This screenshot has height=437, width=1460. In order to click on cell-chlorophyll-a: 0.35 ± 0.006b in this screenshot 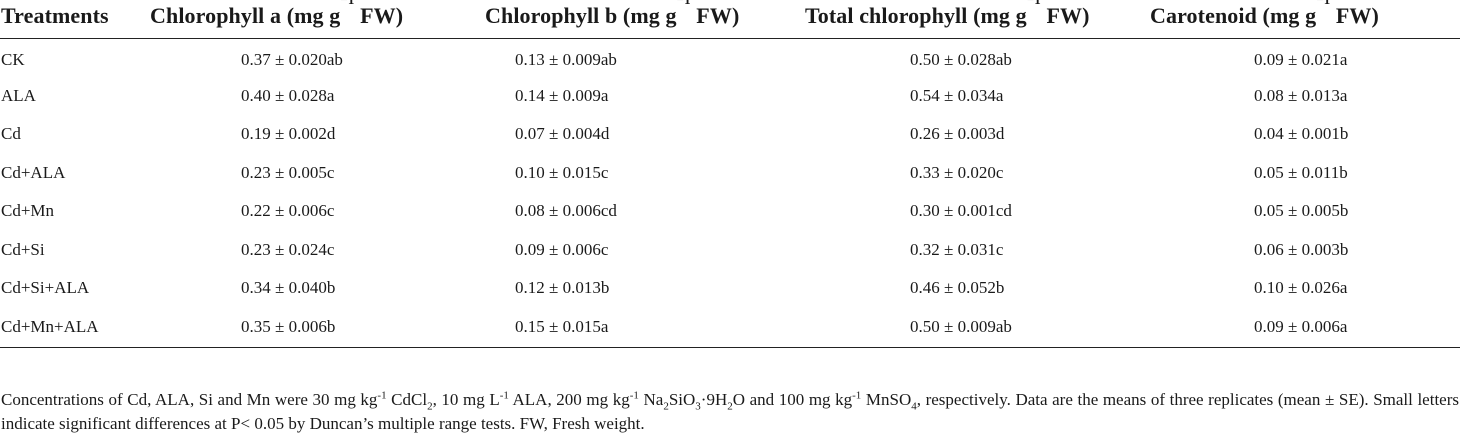, I will do `click(317, 327)`.